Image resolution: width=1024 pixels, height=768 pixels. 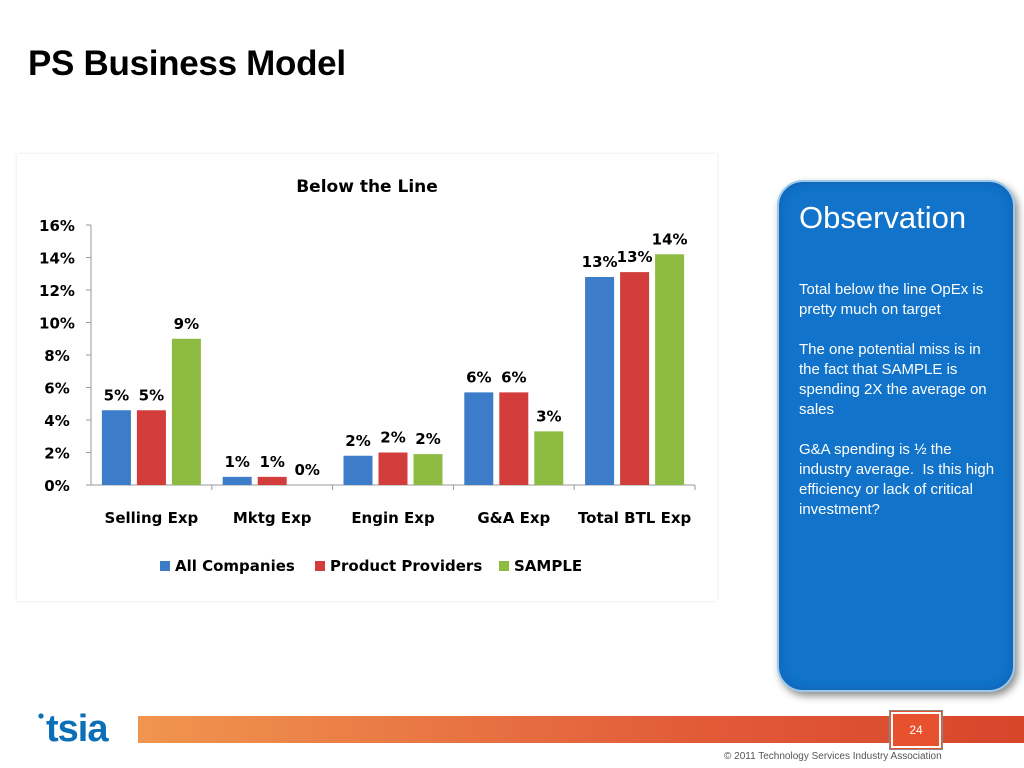 What do you see at coordinates (187, 63) in the screenshot?
I see `slide-title: PS Business Model` at bounding box center [187, 63].